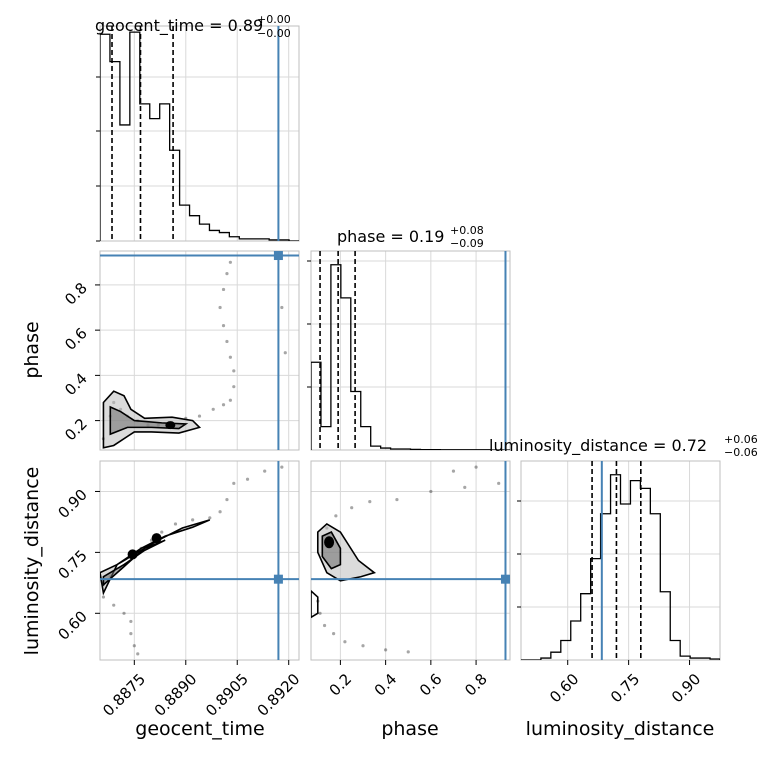 This screenshot has width=760, height=760. I want to click on hist-phase, so click(410, 357).